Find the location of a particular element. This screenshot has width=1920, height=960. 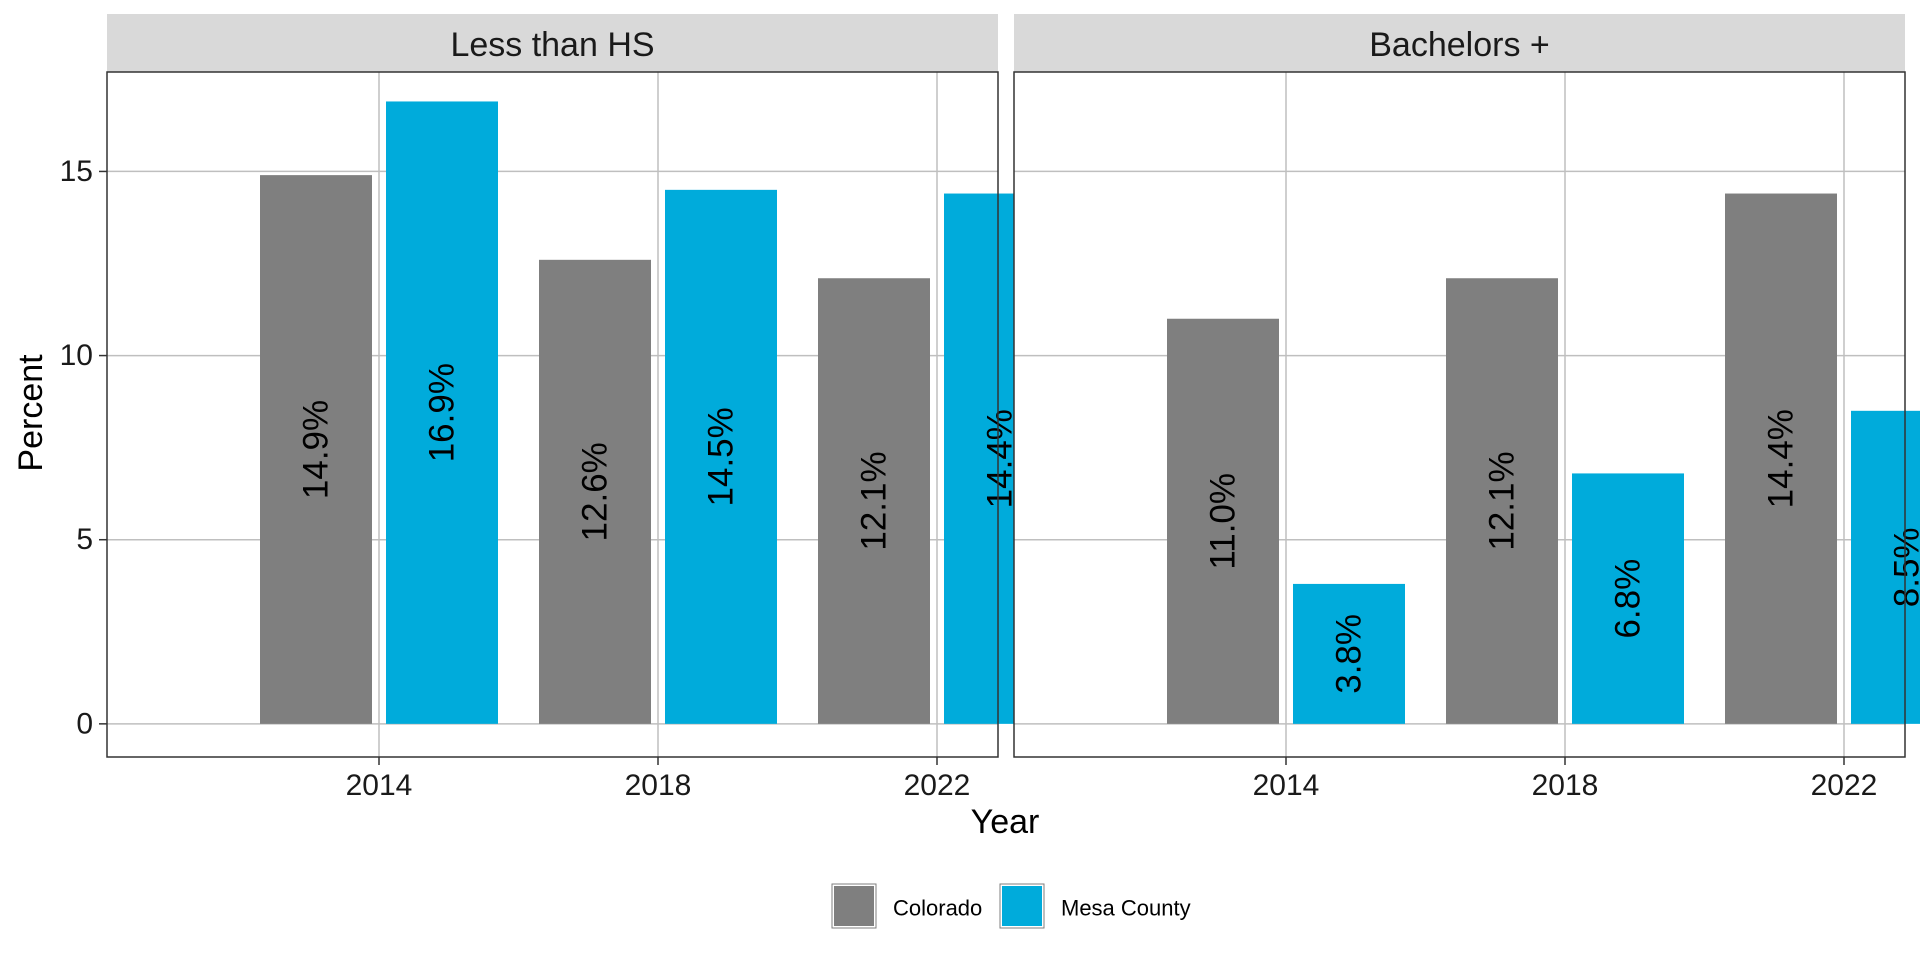

legend: Colorado Mesa County is located at coordinates (1011, 906).